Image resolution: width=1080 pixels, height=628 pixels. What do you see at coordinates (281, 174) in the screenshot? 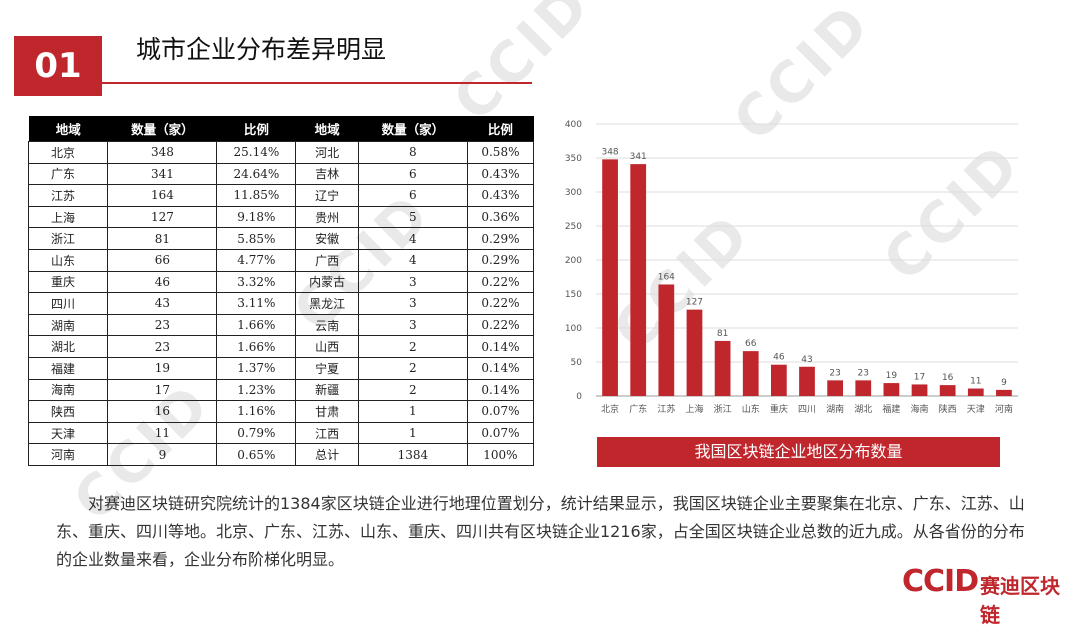
I see `table-row: 广东 341 24.64% 吉林 6 0.43%` at bounding box center [281, 174].